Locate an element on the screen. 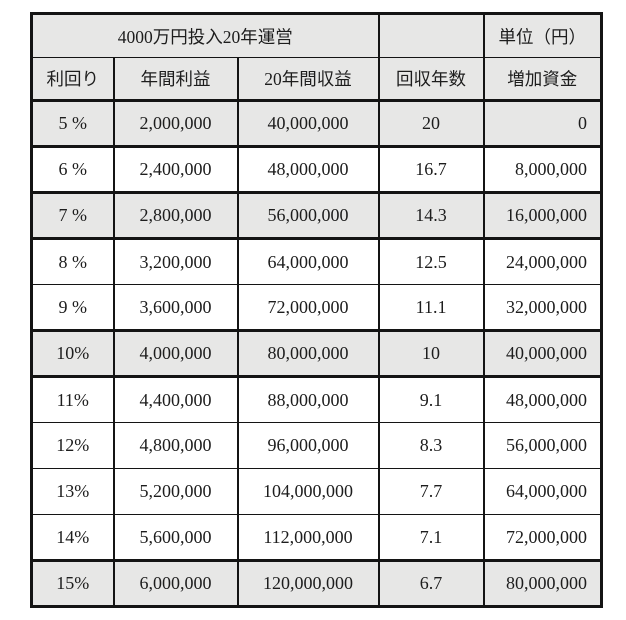 This screenshot has width=626, height=620. column-header-row: 利回り 年間利益 20年間収益 回収年数 増加資金 is located at coordinates (316, 79).